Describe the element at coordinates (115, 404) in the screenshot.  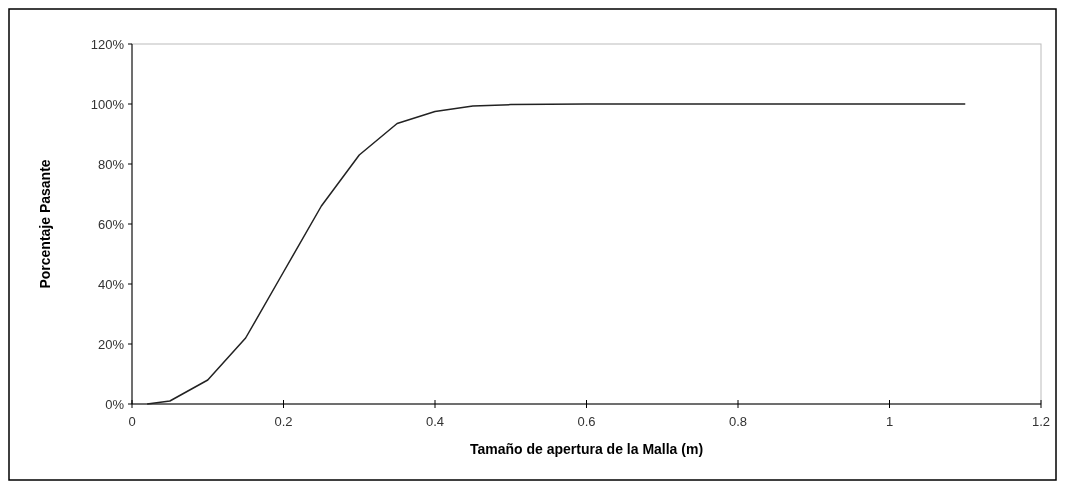
I see `y-tick-label: 0%` at that location.